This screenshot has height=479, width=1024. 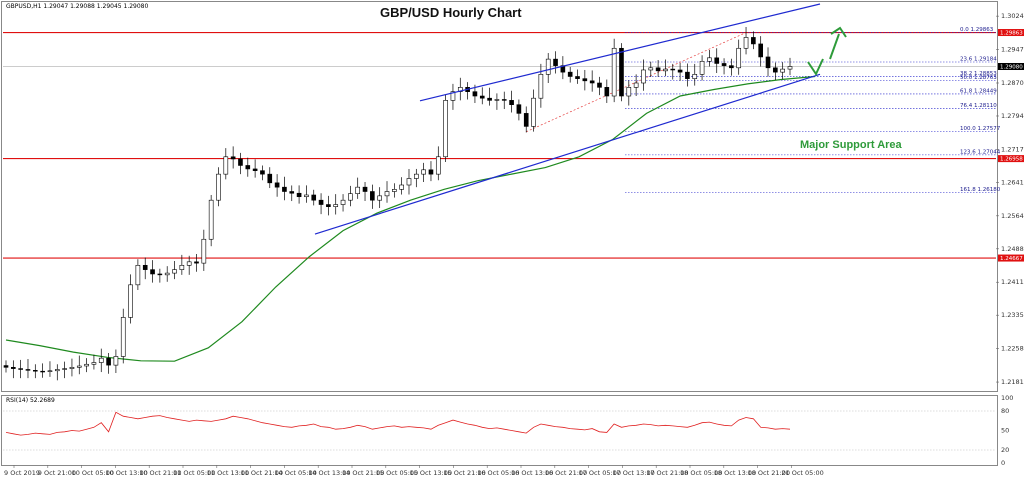 What do you see at coordinates (329, 473) in the screenshot?
I see `x-tick-label: 14 Oct 13:00` at bounding box center [329, 473].